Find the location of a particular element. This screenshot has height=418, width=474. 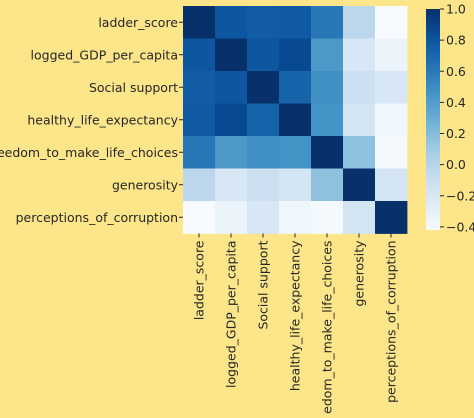

column-label: healthy_life_expectancy is located at coordinates (295, 315).